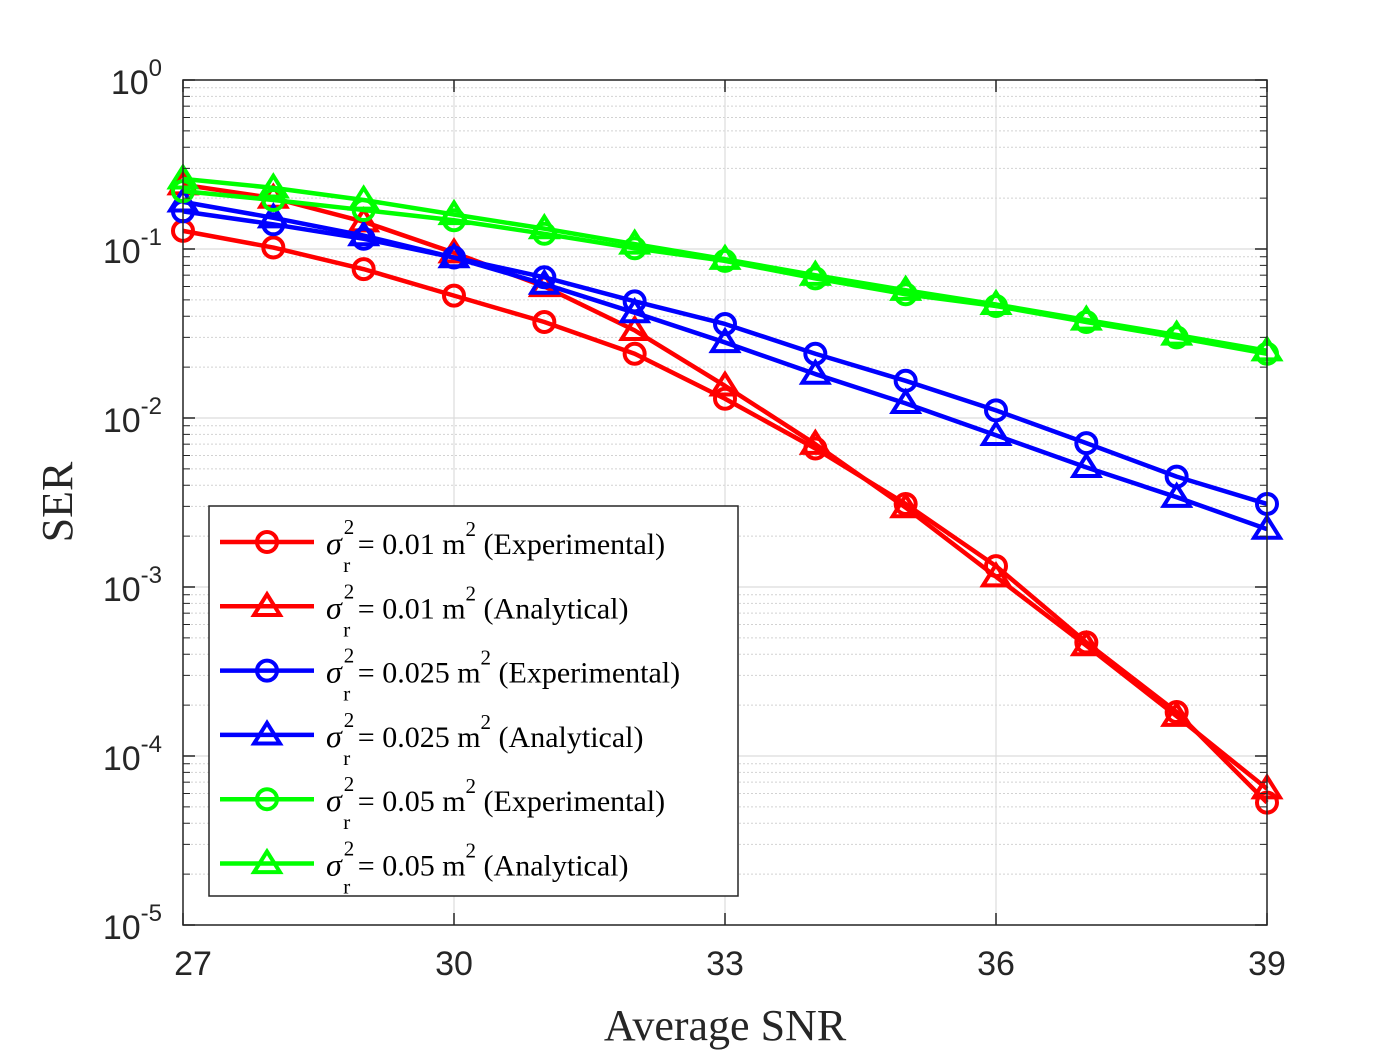  I want to click on legend-entry: σ2 r = 0.025 m2 (Analytical), so click(431, 739).